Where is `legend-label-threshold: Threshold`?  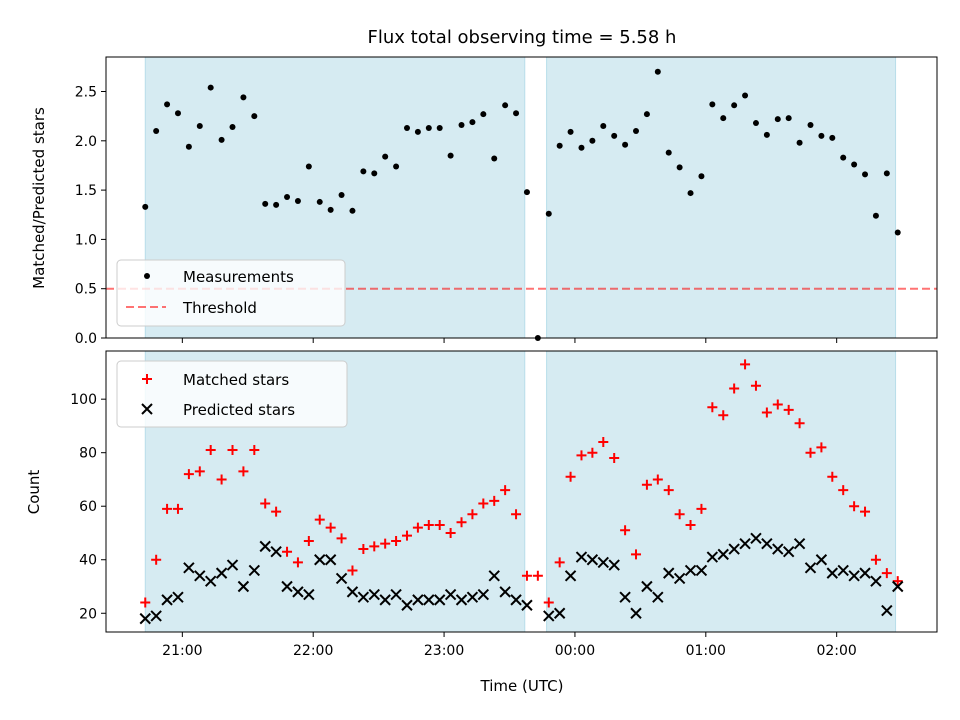
legend-label-threshold: Threshold is located at coordinates (219, 308).